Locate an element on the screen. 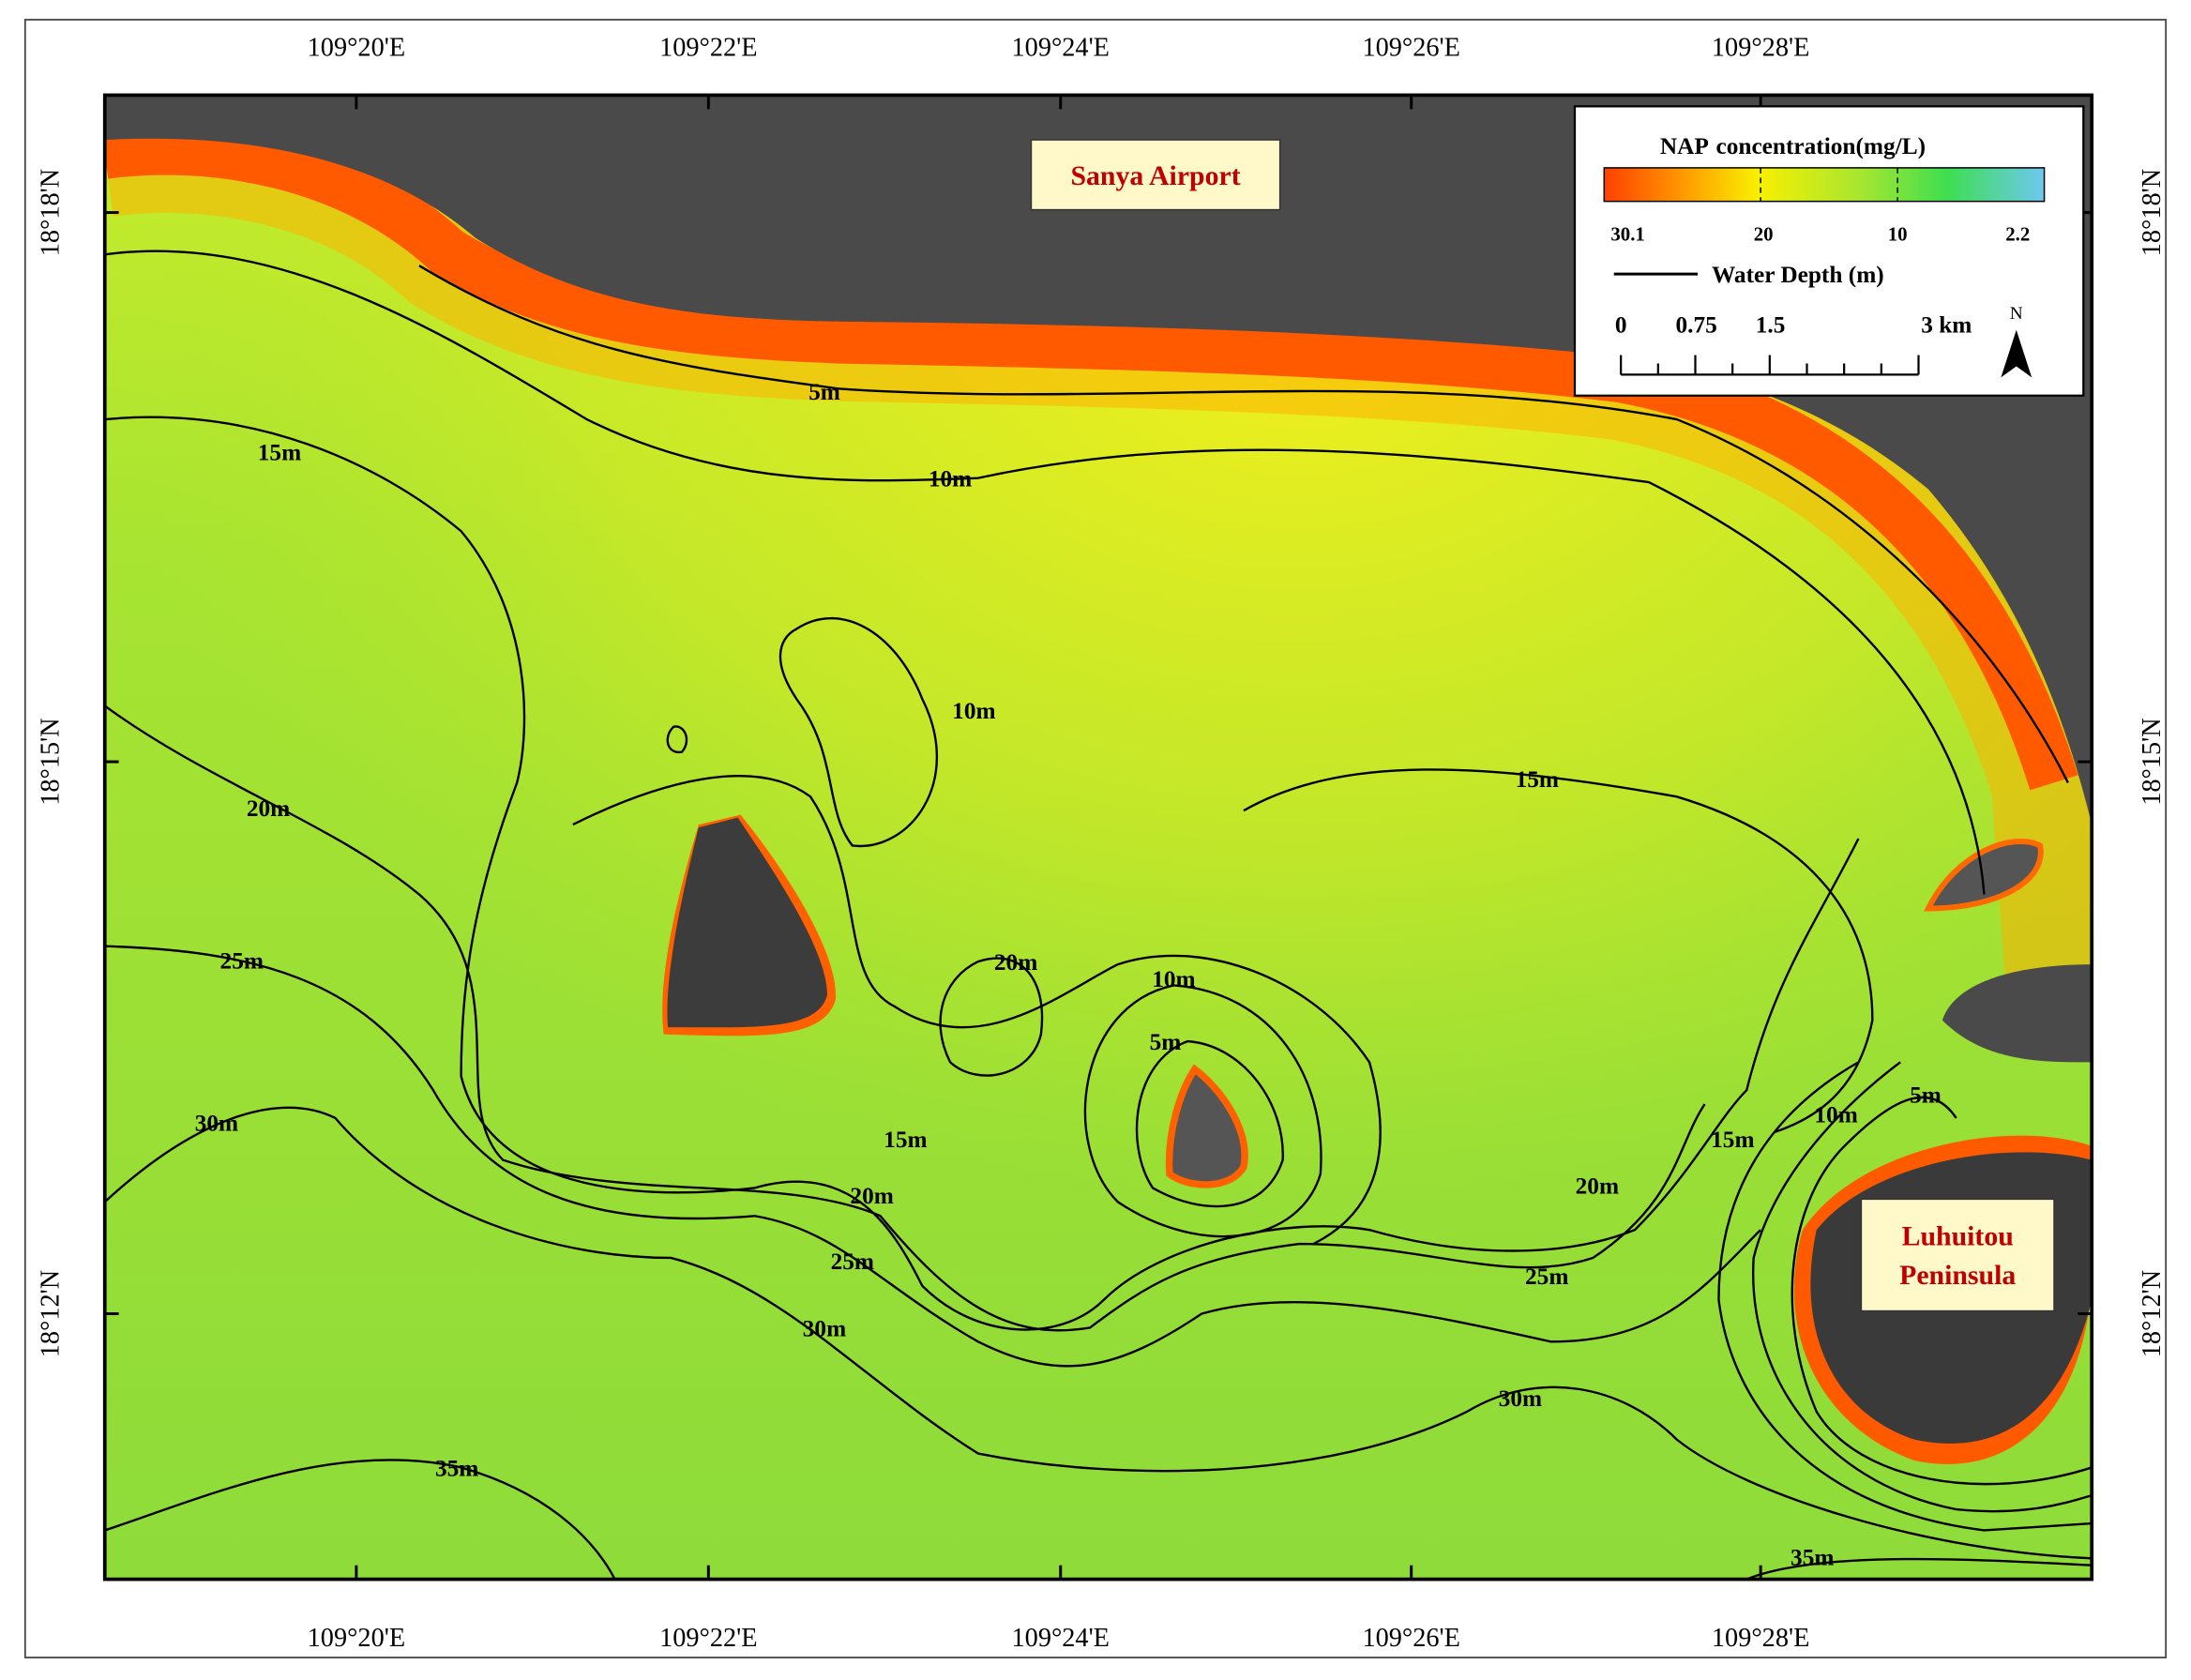  place-name: Sanya Airport is located at coordinates (1155, 175).